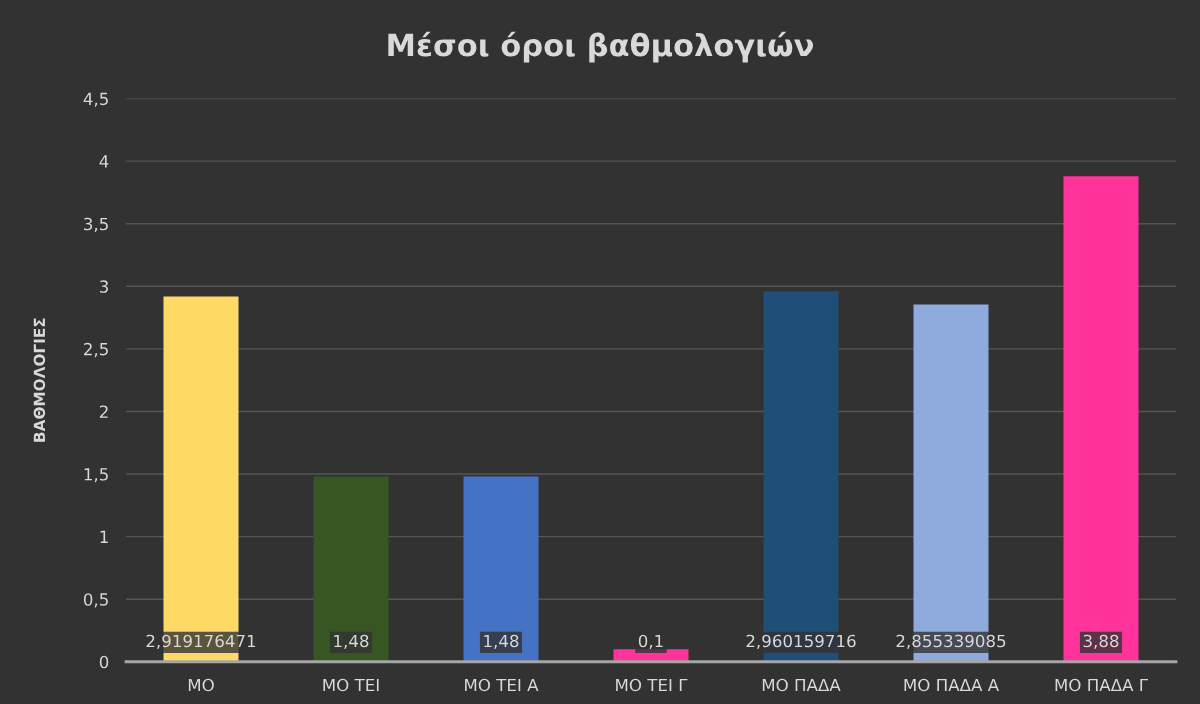 This screenshot has width=1200, height=704. I want to click on x-tick-label: ΜΟ ΤΕΙ Γ, so click(652, 685).